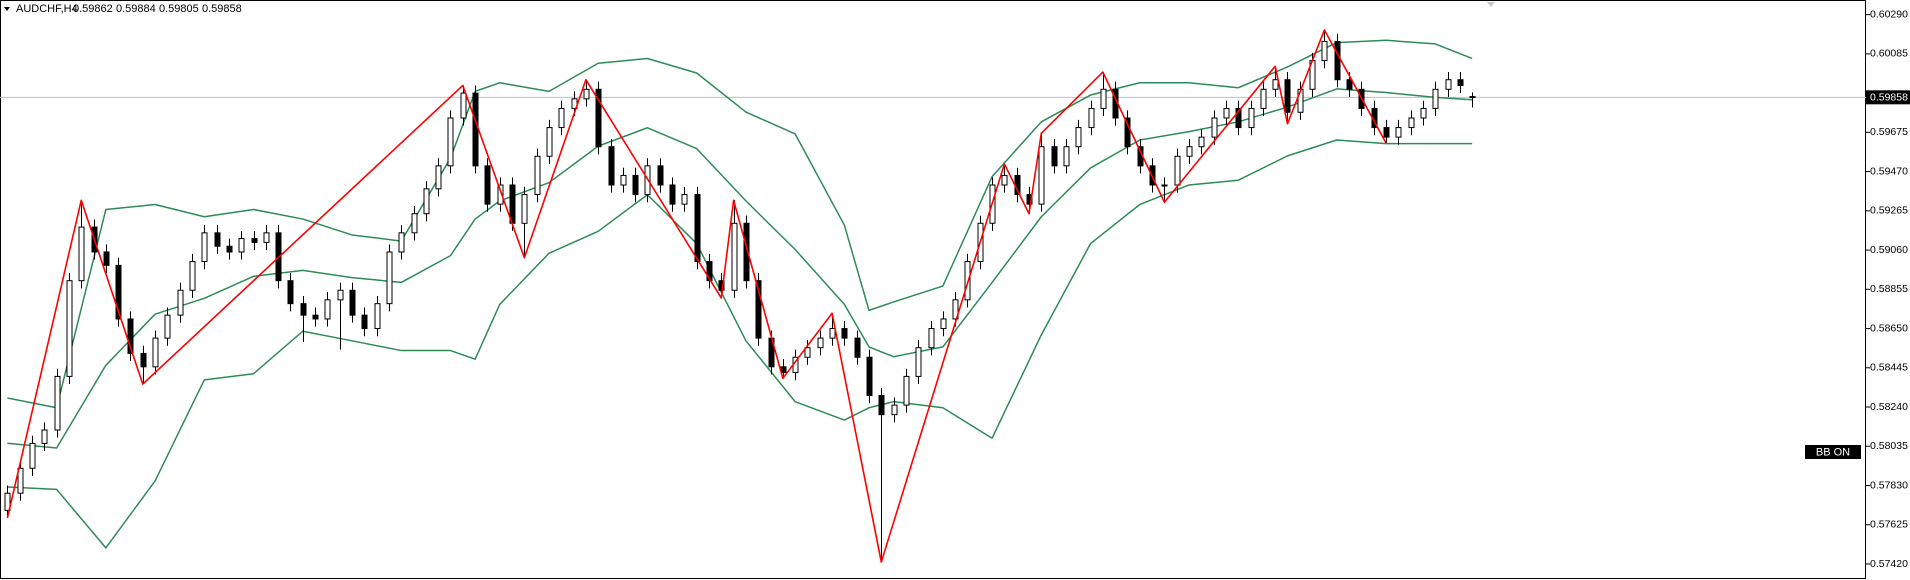 The width and height of the screenshot is (1910, 580). What do you see at coordinates (1889, 171) in the screenshot?
I see `y-tick-label: 0.59470` at bounding box center [1889, 171].